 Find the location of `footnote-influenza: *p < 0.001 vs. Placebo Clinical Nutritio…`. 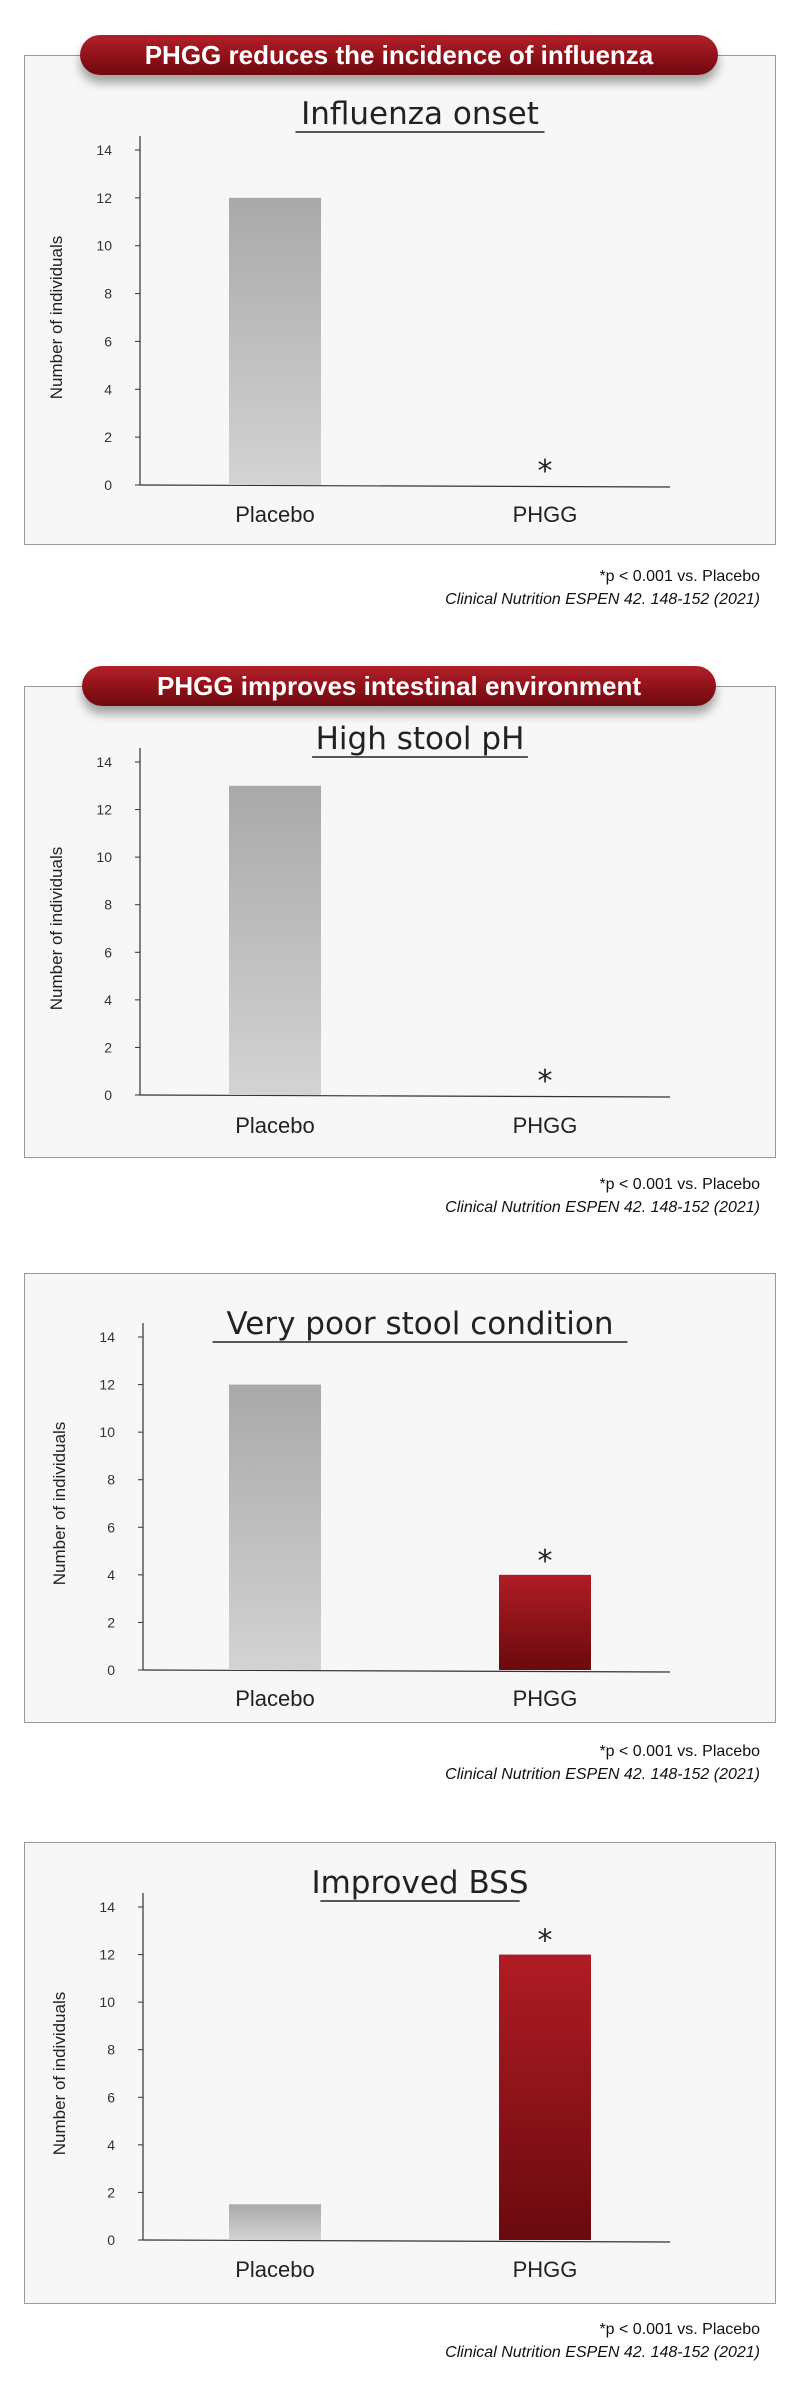

footnote-influenza: *p < 0.001 vs. Placebo Clinical Nutritio… is located at coordinates (410, 588).